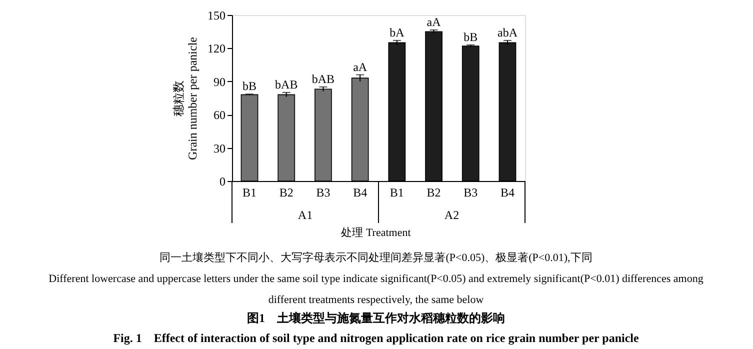  Describe the element at coordinates (452, 215) in the screenshot. I see `text: A2` at that location.